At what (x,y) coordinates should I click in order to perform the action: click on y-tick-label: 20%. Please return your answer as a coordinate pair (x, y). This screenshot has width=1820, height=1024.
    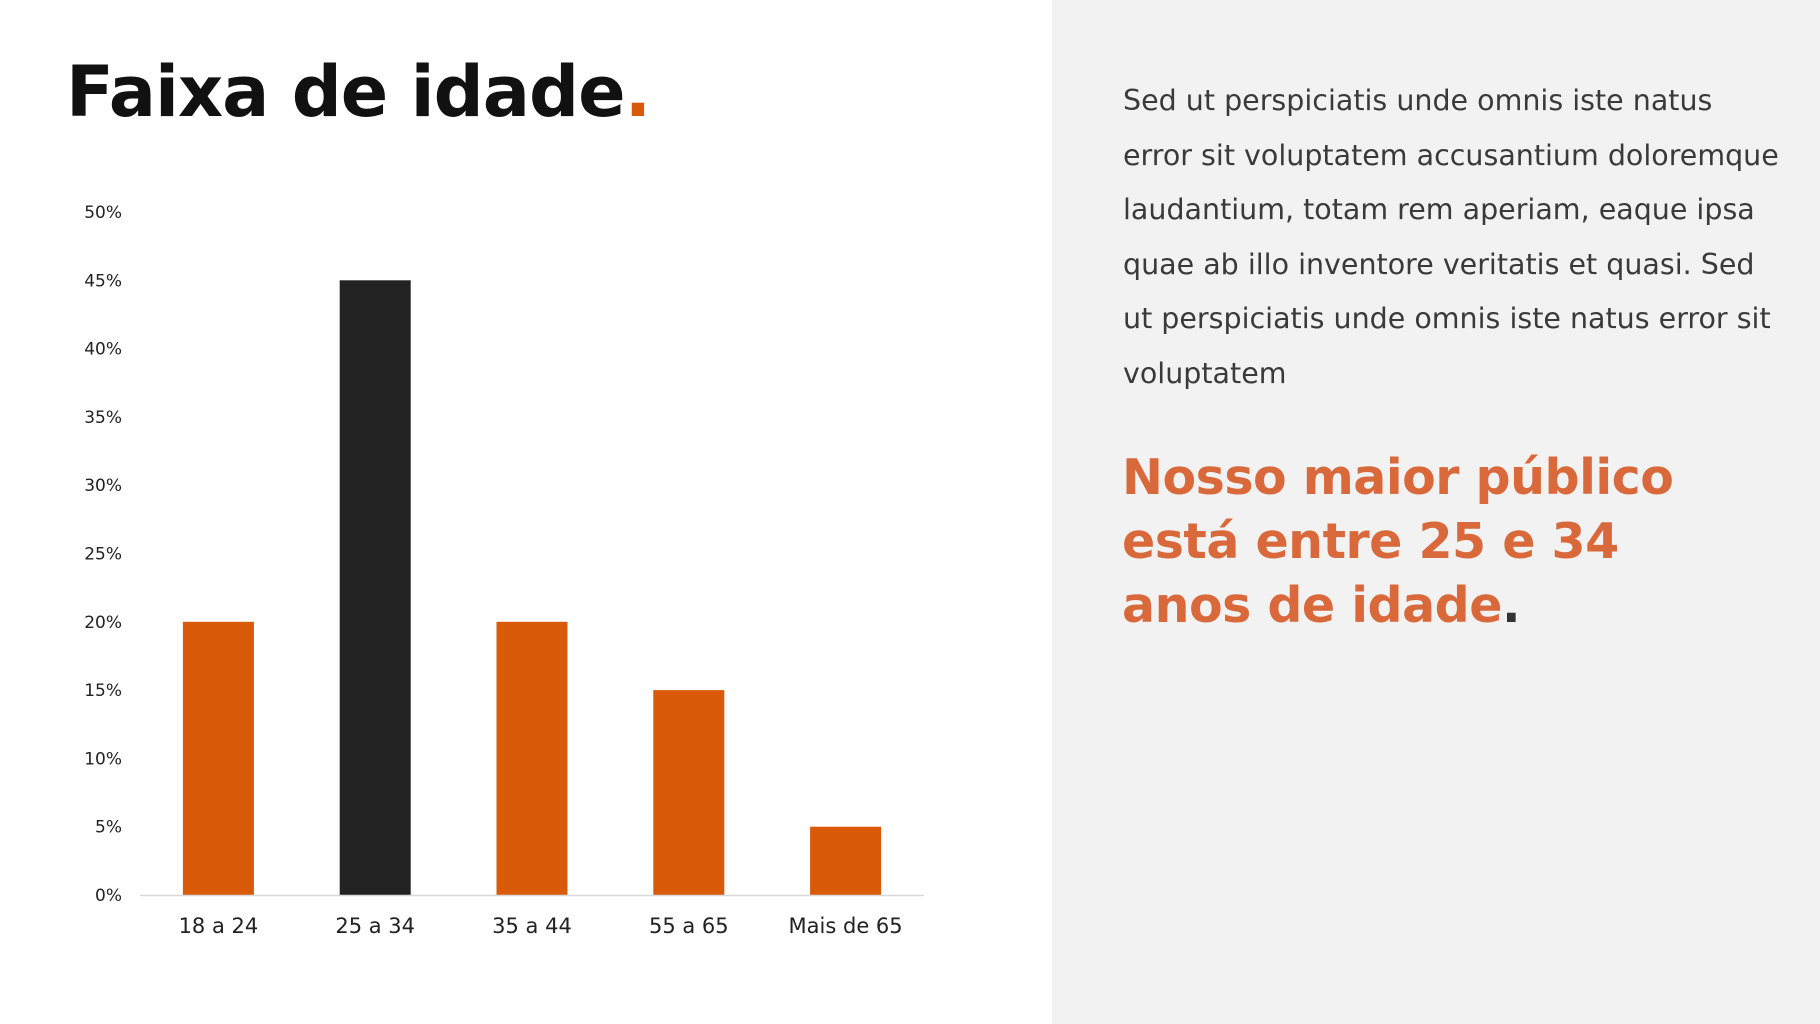
    Looking at the image, I should click on (103, 623).